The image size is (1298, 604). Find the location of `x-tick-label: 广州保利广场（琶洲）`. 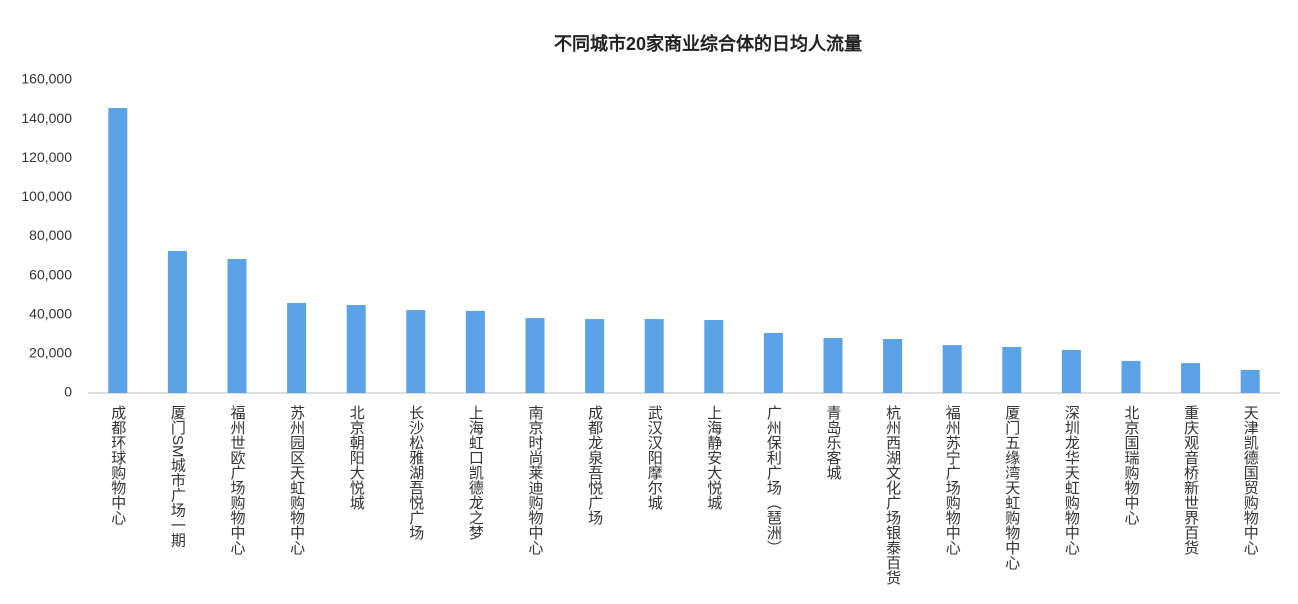

x-tick-label: 广州保利广场（琶洲） is located at coordinates (773, 480).